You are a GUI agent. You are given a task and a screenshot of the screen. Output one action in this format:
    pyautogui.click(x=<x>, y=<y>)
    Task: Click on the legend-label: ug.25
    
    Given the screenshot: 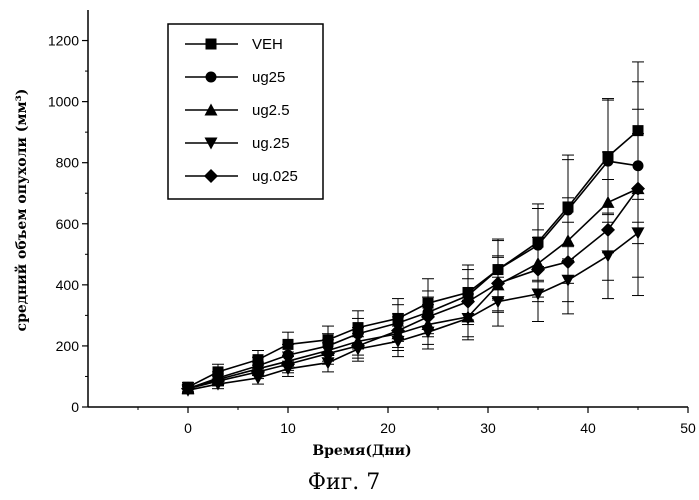 What is the action you would take?
    pyautogui.click(x=271, y=143)
    